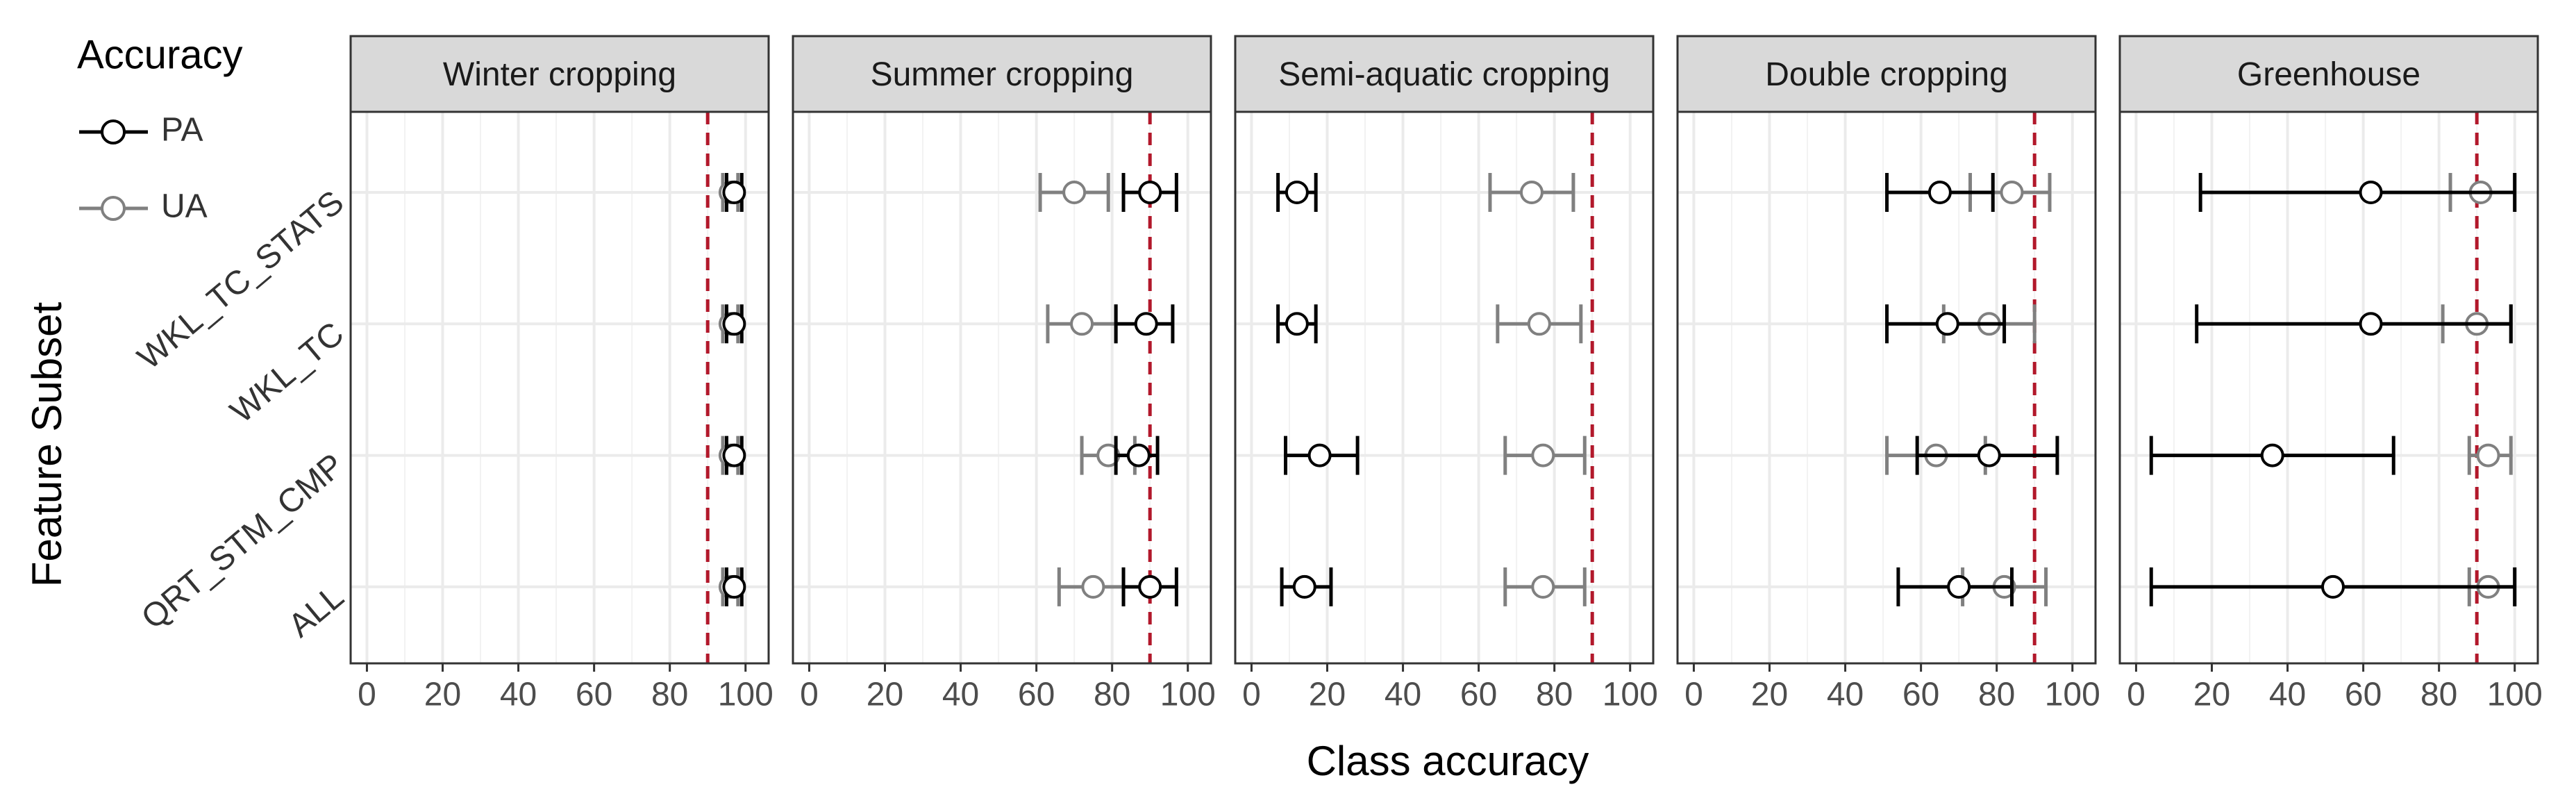 Image resolution: width=2576 pixels, height=812 pixels. What do you see at coordinates (182, 130) in the screenshot?
I see `legend-label: PA` at bounding box center [182, 130].